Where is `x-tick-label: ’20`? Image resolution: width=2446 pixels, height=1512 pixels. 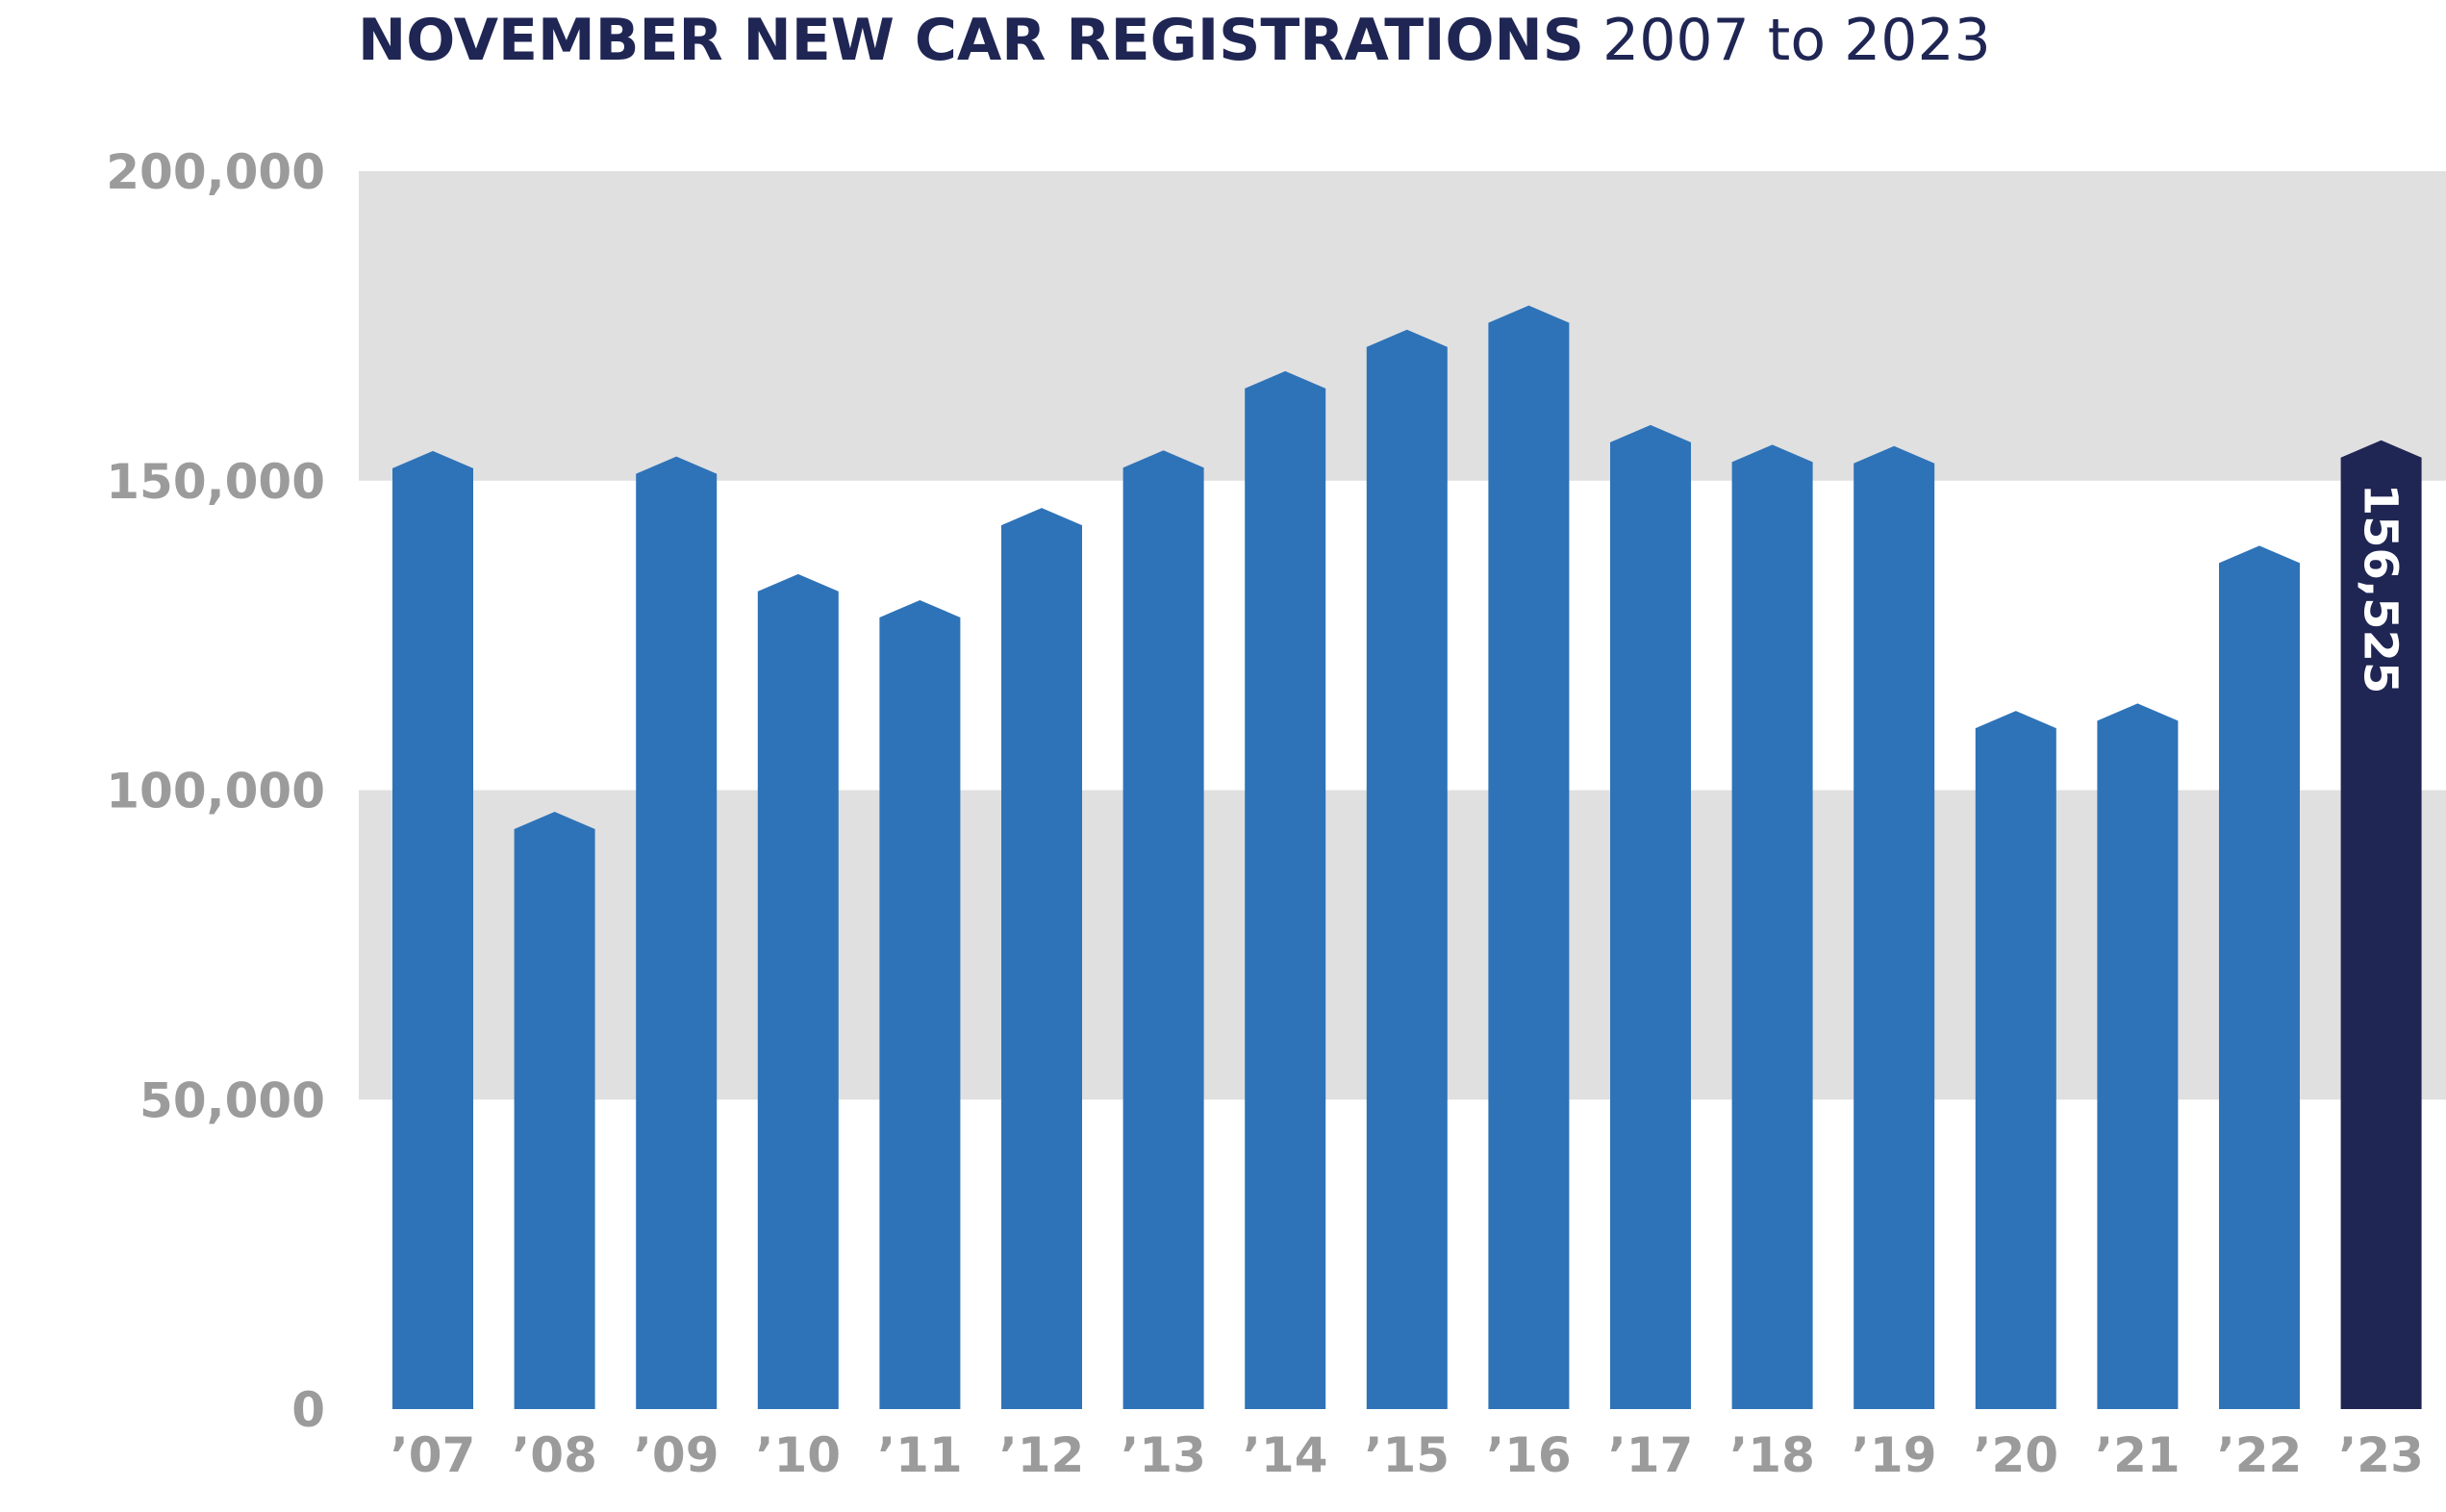
x-tick-label: ’20 is located at coordinates (2016, 1455).